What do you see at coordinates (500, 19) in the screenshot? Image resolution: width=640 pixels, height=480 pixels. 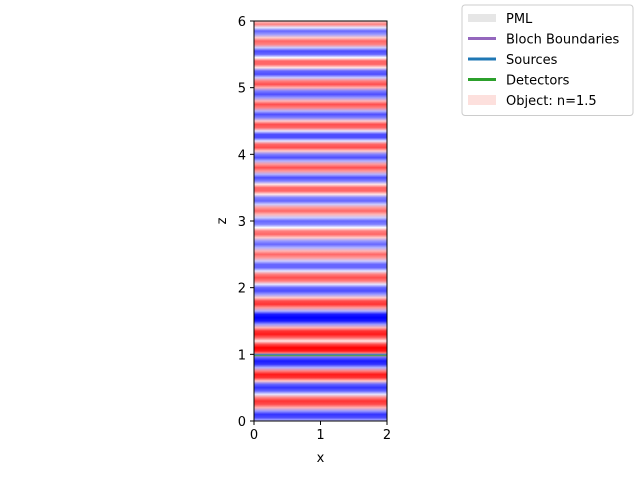 I see `legend-entry: PML` at bounding box center [500, 19].